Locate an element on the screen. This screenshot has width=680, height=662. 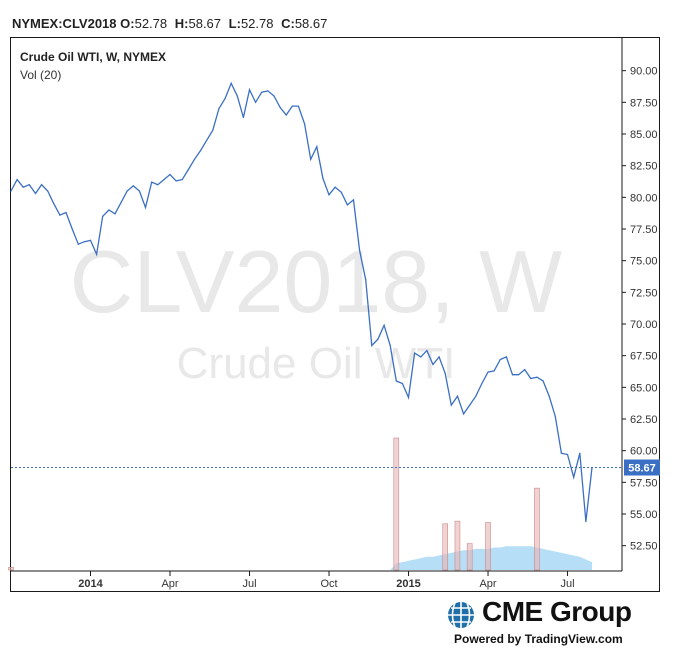
y-tick-label: 80.00 is located at coordinates (644, 198).